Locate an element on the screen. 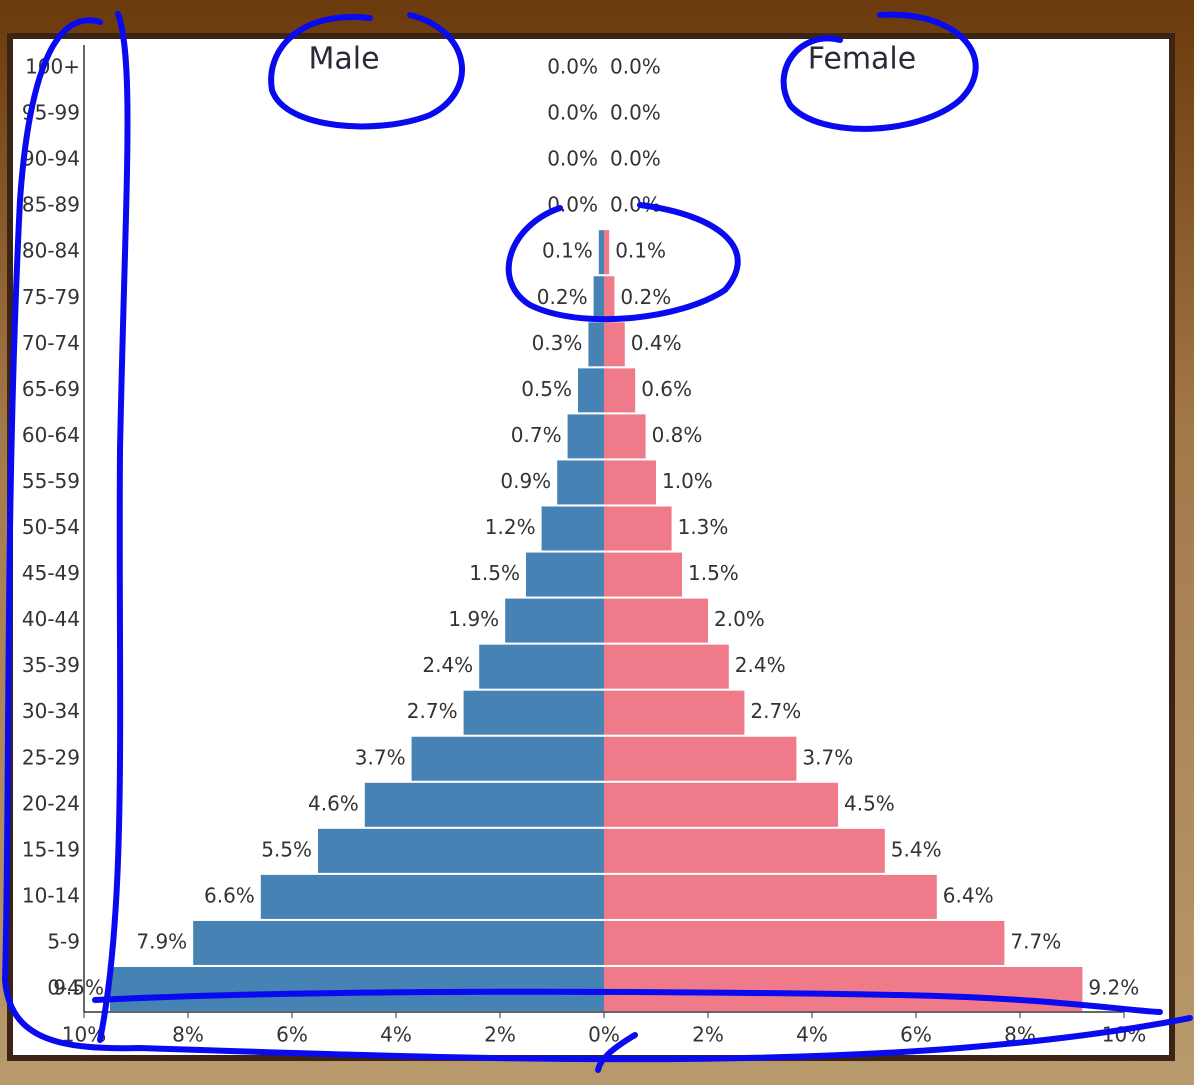 This screenshot has width=1194, height=1085. y-tick-label: 5-9 is located at coordinates (63, 941).